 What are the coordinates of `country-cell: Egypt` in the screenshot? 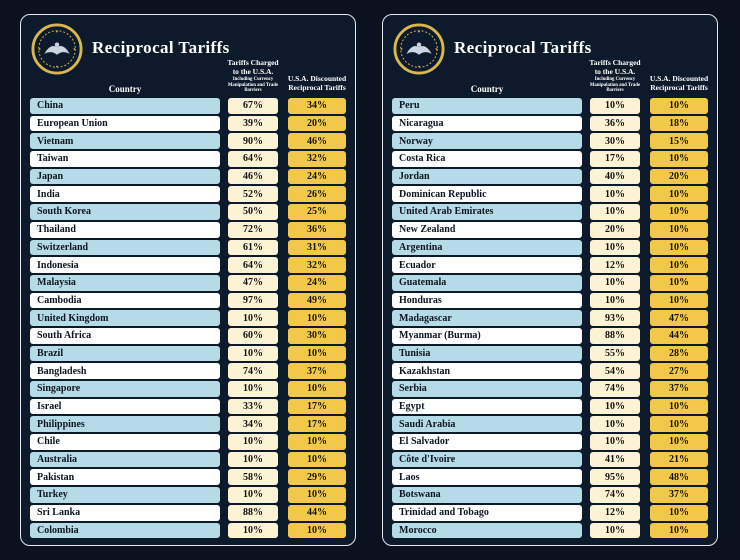 It's located at (487, 406).